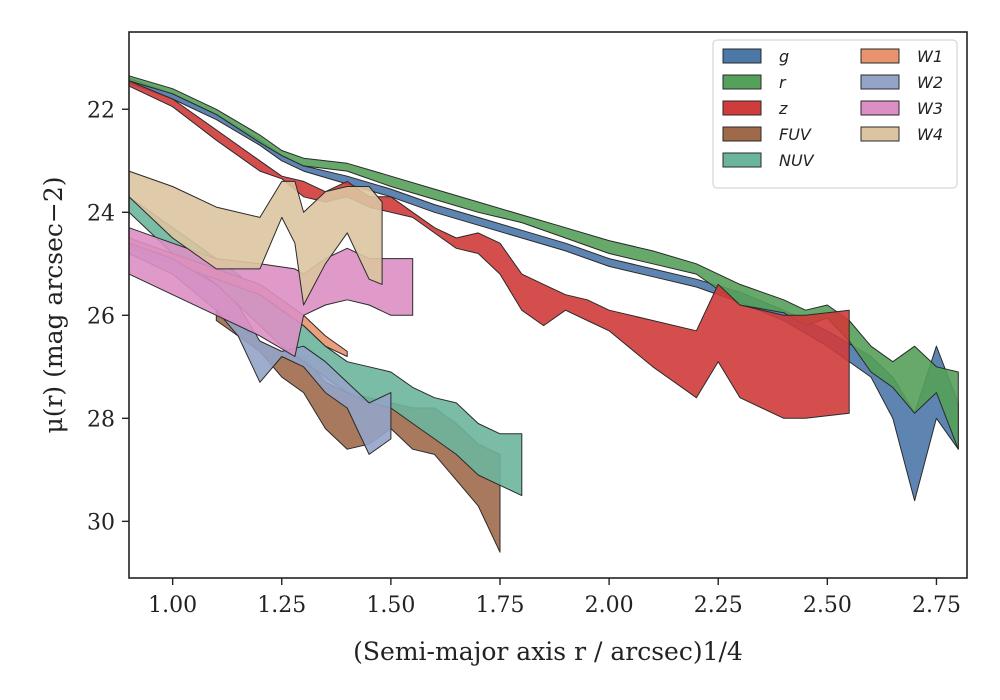  Describe the element at coordinates (101, 316) in the screenshot. I see `y-tick-label: 26` at that location.